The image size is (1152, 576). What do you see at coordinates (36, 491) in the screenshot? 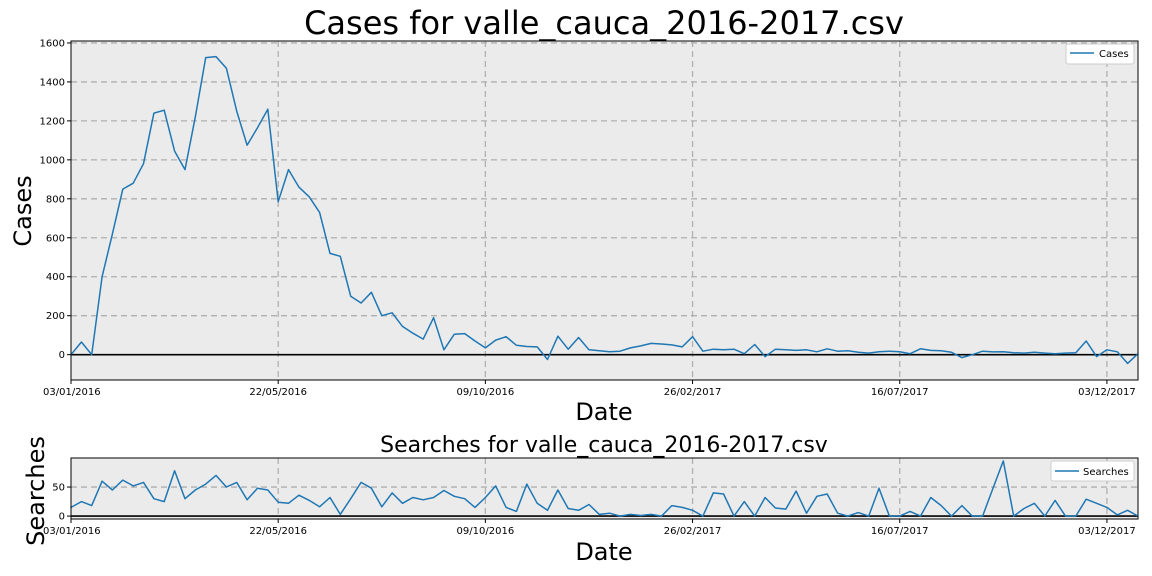
I see `searches-y-axis-label: Searches` at bounding box center [36, 491].